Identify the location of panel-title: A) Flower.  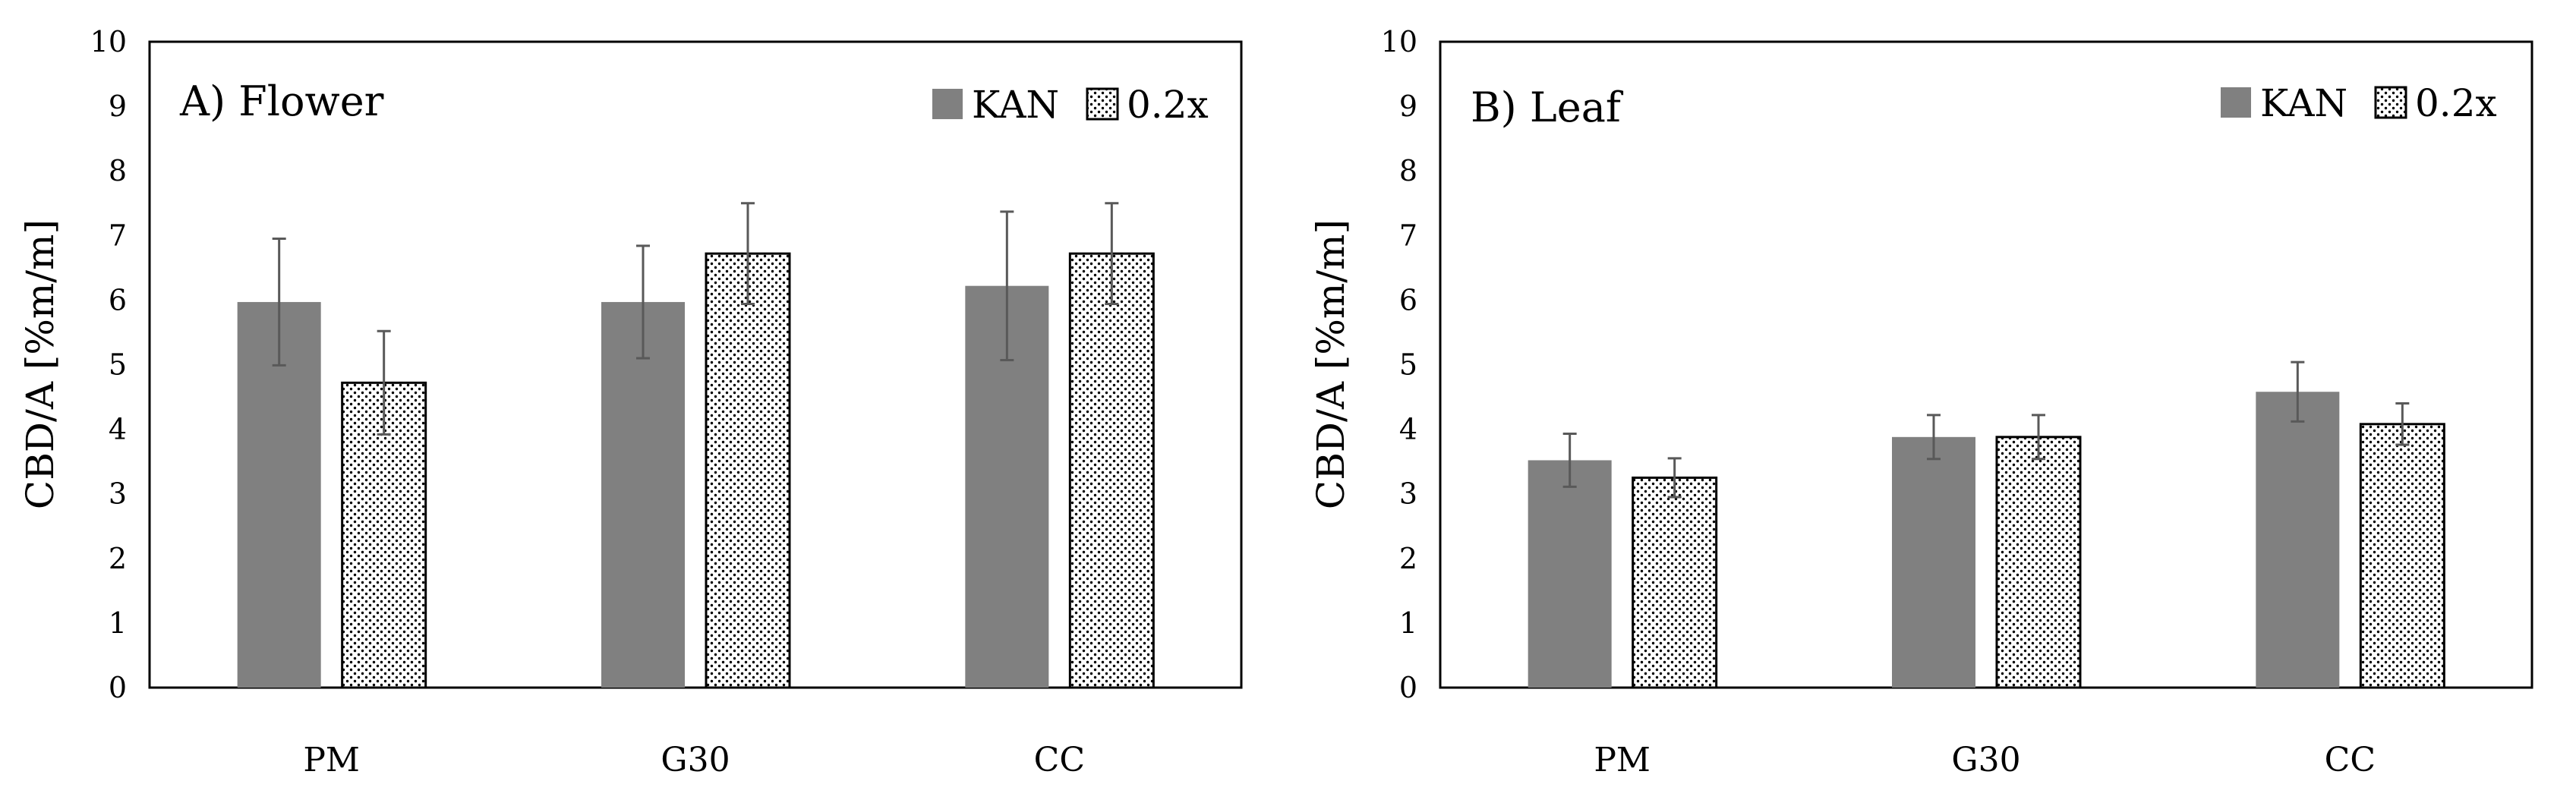
(281, 101).